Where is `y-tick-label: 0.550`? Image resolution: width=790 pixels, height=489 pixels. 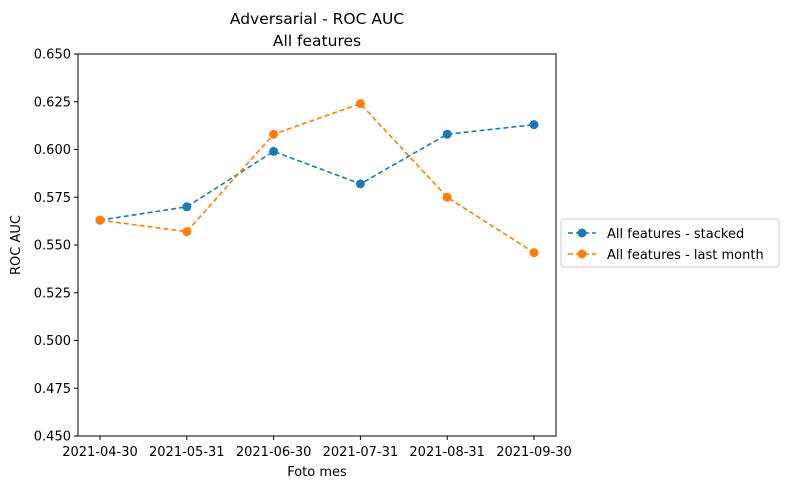
y-tick-label: 0.550 is located at coordinates (52, 246).